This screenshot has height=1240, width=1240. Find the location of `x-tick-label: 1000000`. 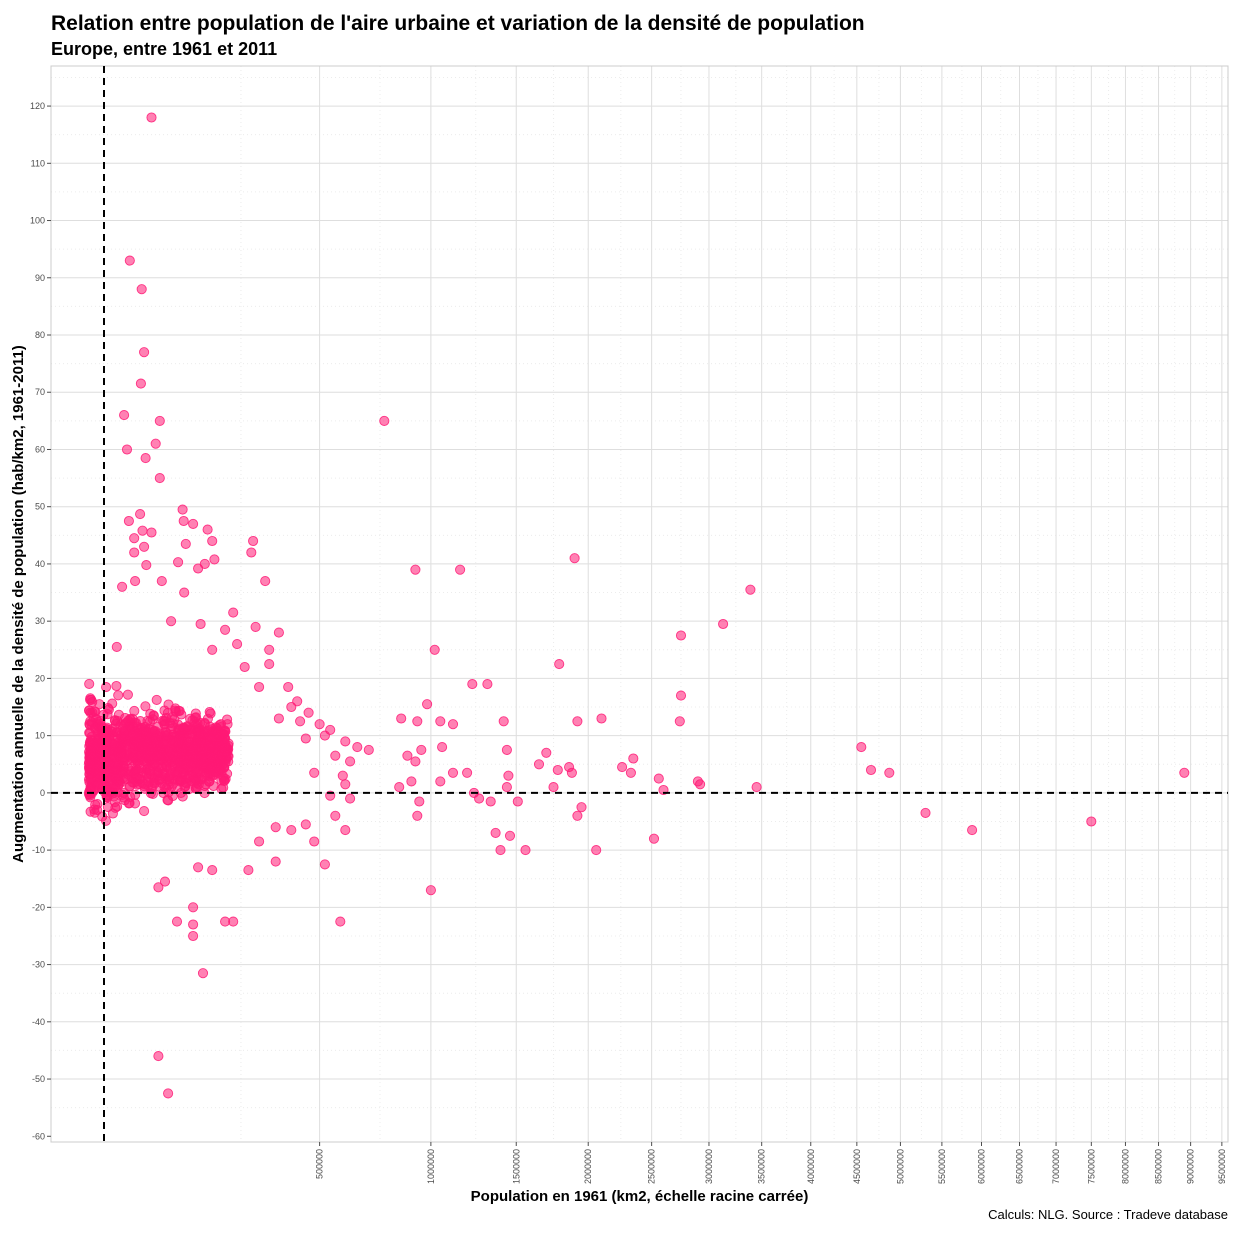

x-tick-label: 1000000 is located at coordinates (431, 1166).